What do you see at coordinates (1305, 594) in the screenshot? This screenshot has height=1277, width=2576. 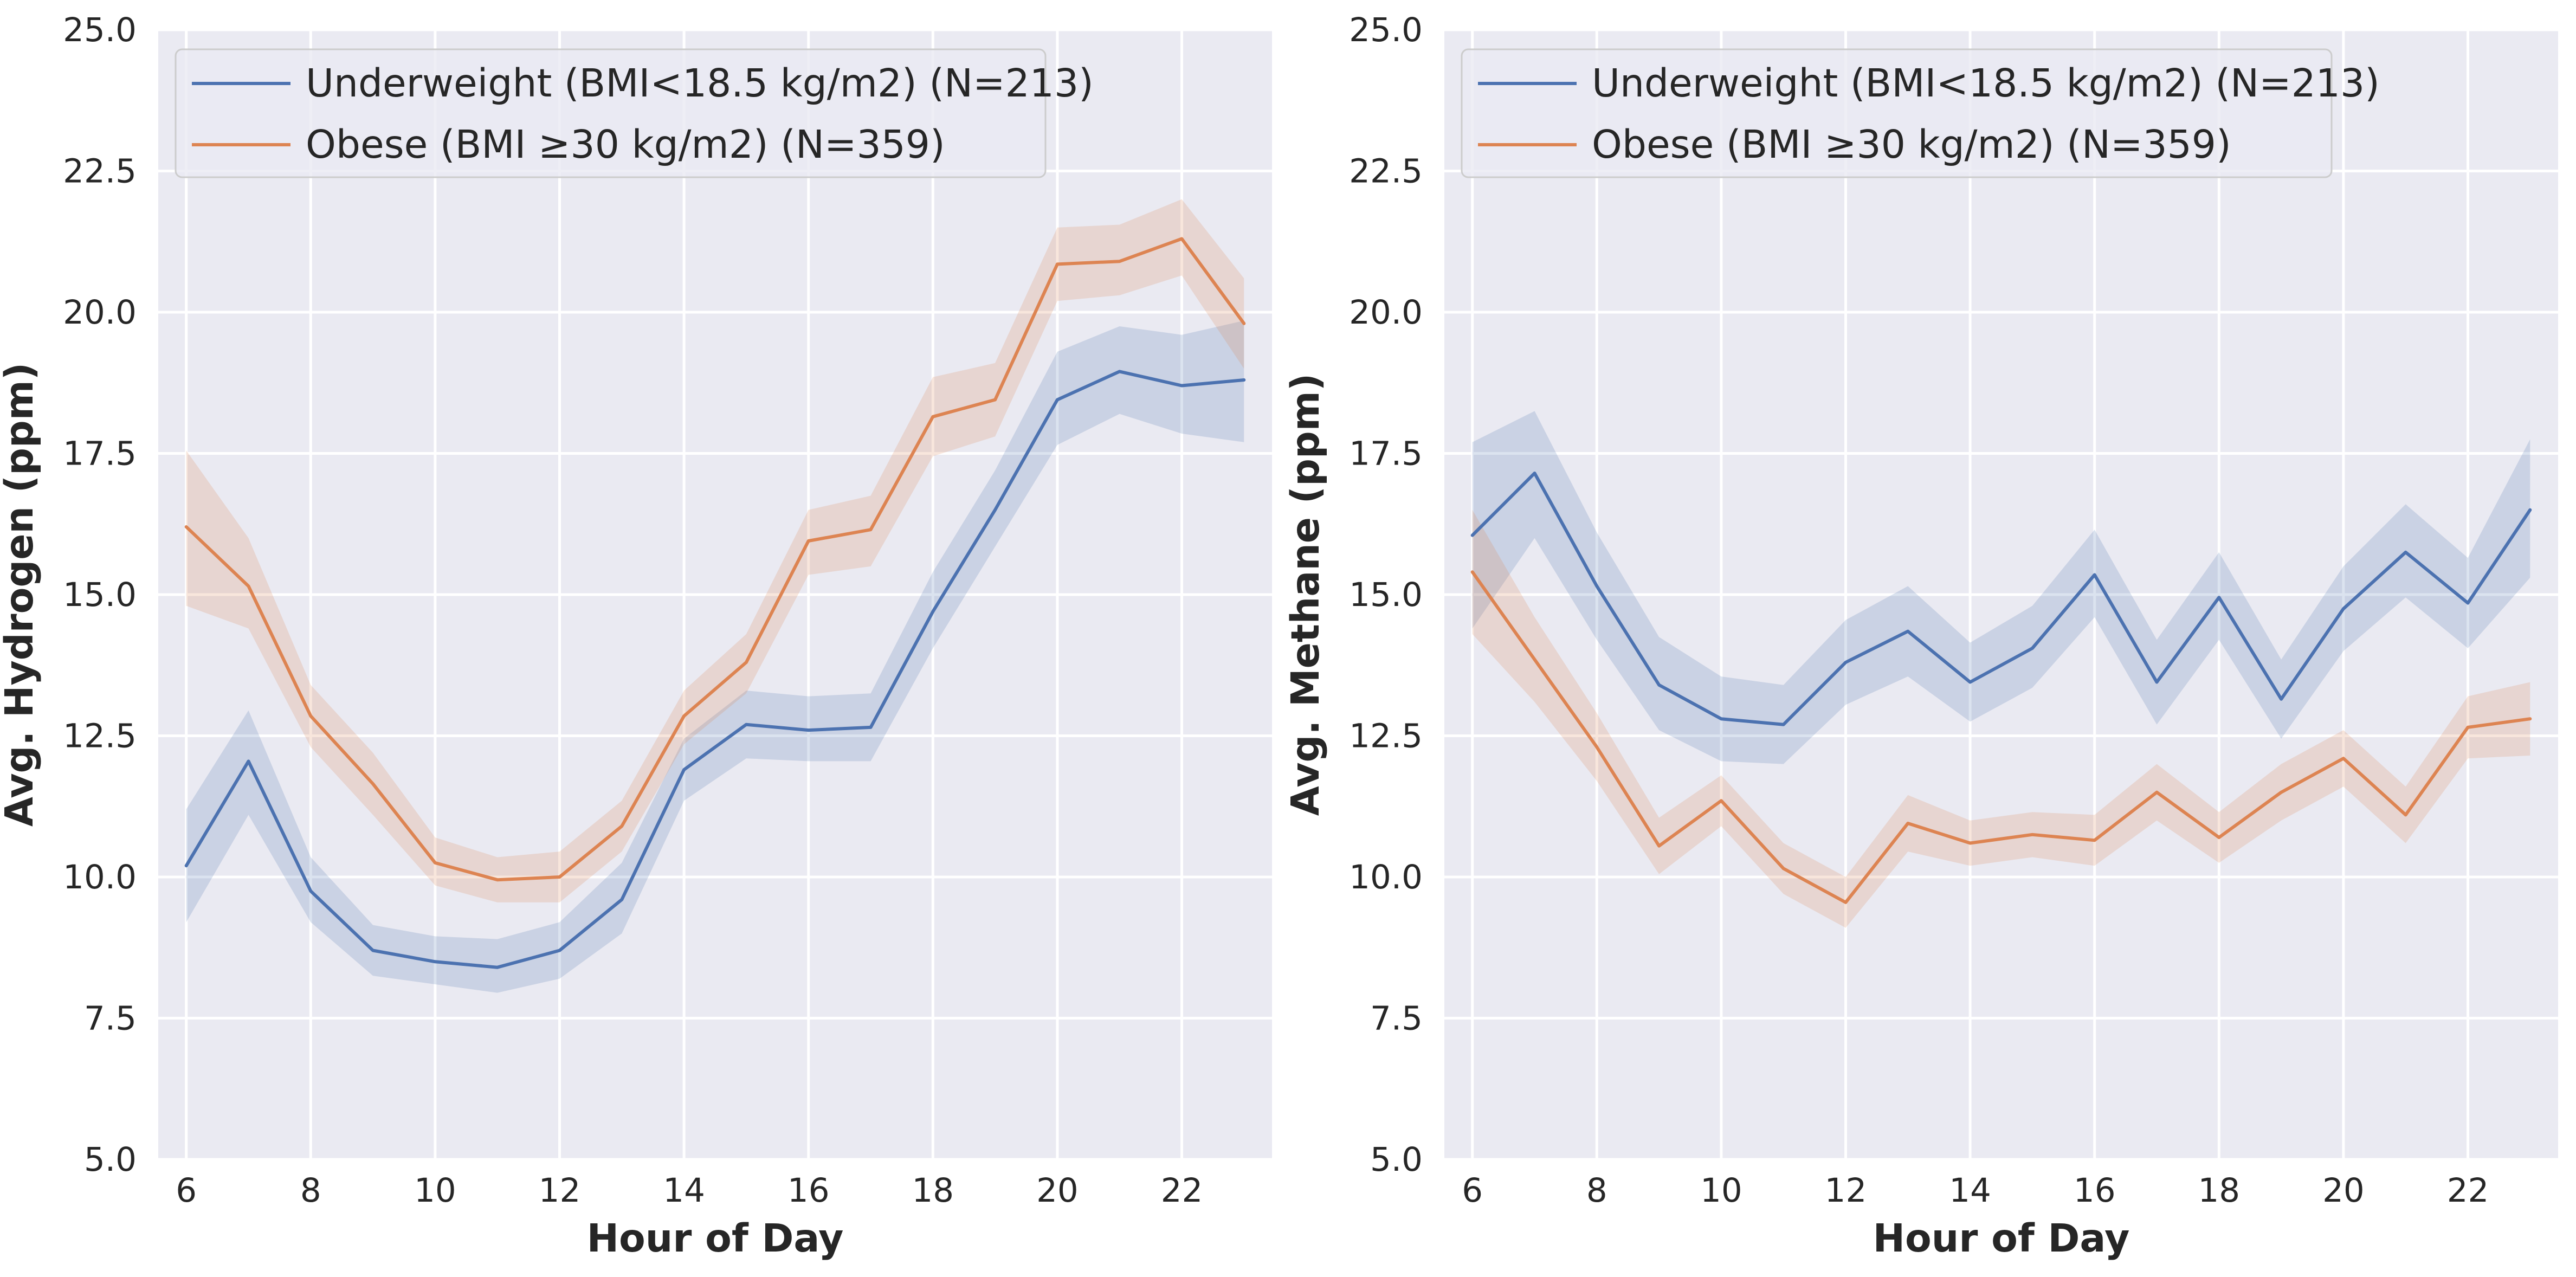 I see `y-axis-label: Avg. Methane (ppm)` at bounding box center [1305, 594].